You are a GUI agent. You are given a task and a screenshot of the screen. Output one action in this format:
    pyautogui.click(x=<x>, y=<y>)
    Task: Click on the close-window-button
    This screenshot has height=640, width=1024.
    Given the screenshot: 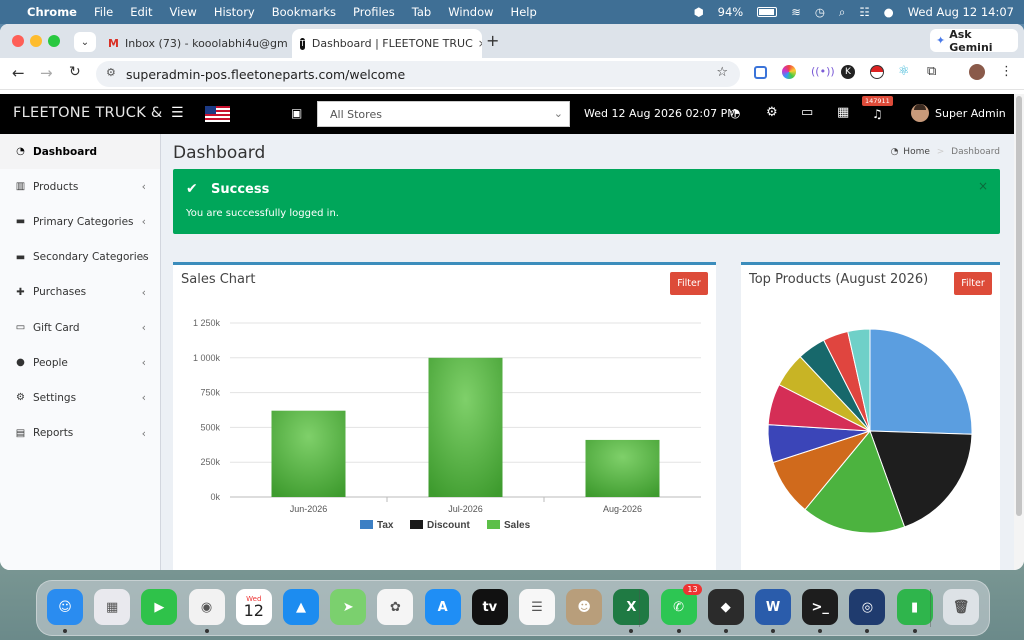 What is the action you would take?
    pyautogui.click(x=18, y=41)
    